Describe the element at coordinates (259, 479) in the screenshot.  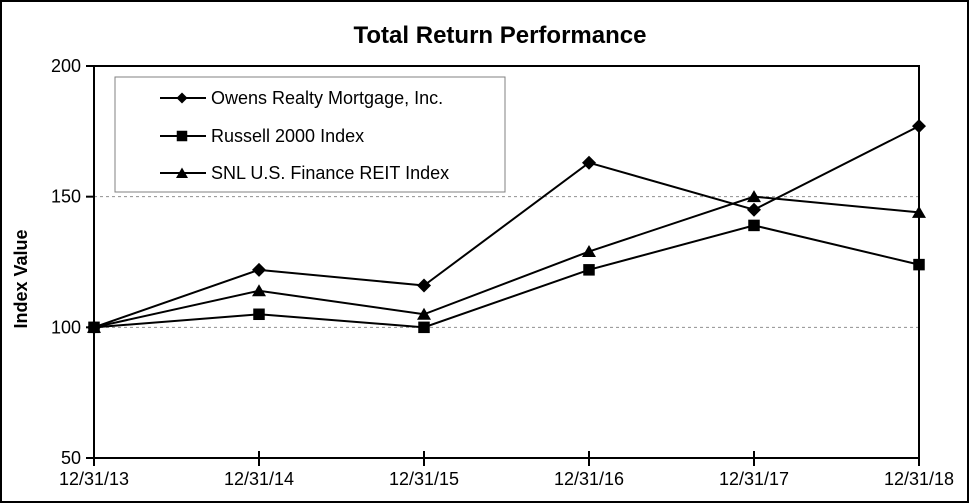
I see `x-tick-label-1: 12/31/14` at that location.